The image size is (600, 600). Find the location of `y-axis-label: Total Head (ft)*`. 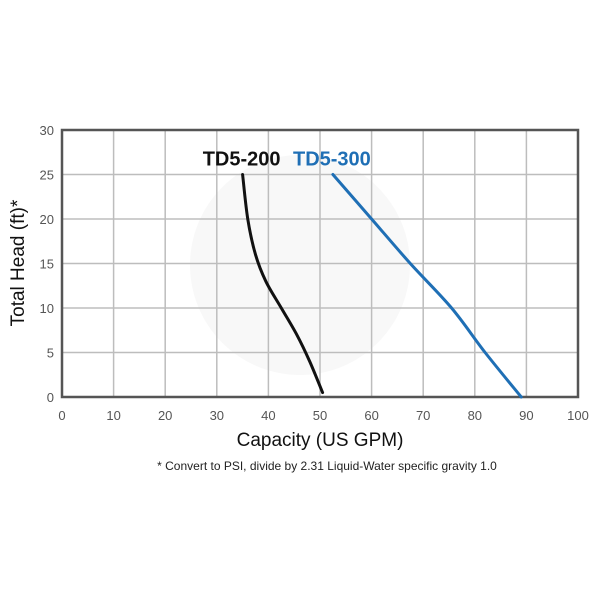

y-axis-label: Total Head (ft)* is located at coordinates (18, 262).